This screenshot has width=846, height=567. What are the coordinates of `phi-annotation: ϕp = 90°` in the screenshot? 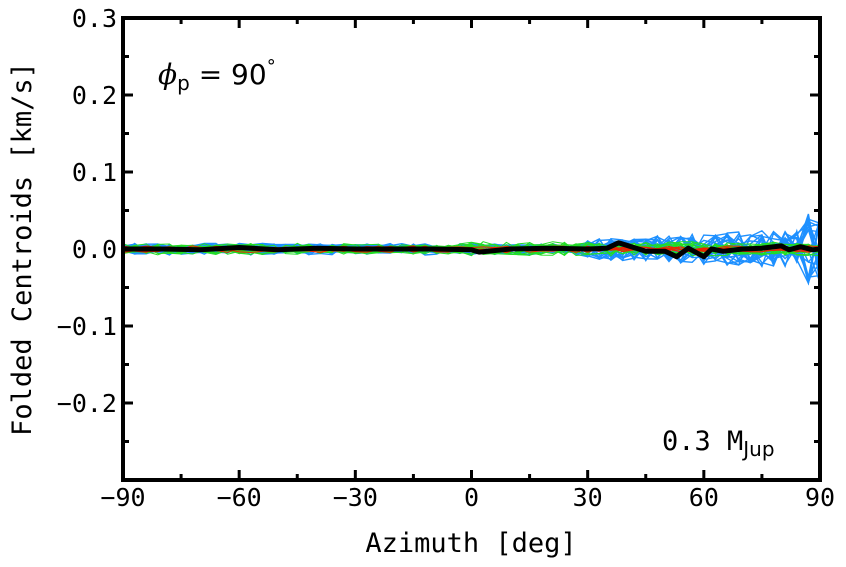 It's located at (217, 75).